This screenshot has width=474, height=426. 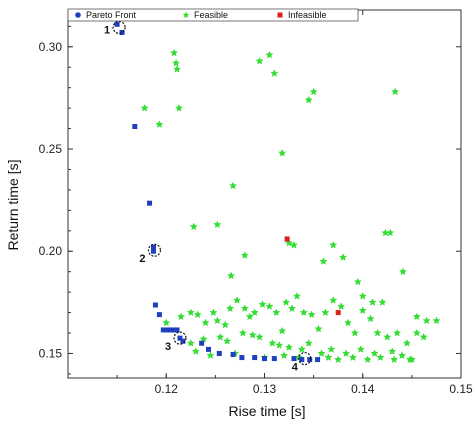 What do you see at coordinates (265, 389) in the screenshot?
I see `x-tick-label: 0.13` at bounding box center [265, 389].